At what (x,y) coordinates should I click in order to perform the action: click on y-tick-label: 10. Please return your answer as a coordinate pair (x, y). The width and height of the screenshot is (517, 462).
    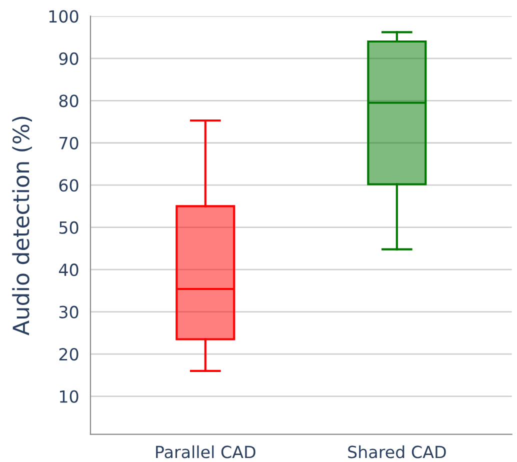
    Looking at the image, I should click on (69, 396).